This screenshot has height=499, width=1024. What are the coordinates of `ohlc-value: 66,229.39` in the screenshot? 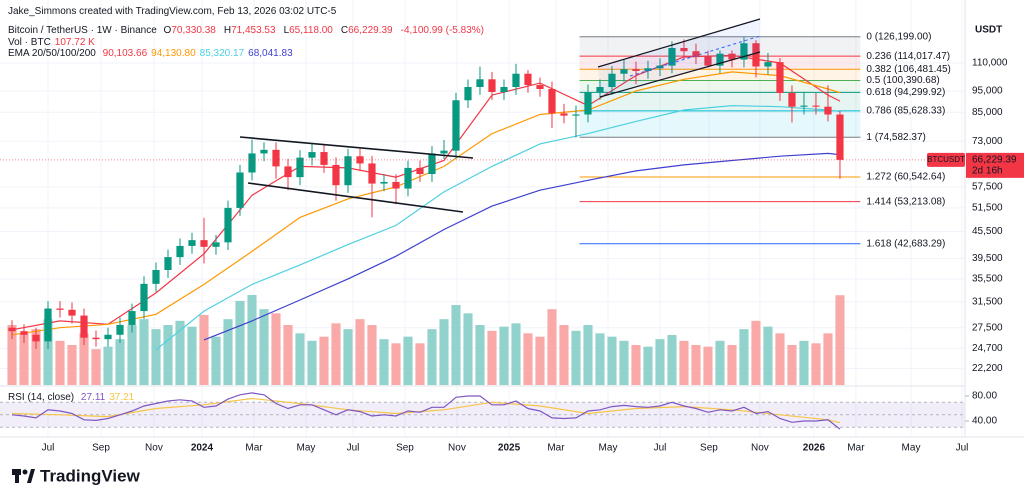 It's located at (370, 30).